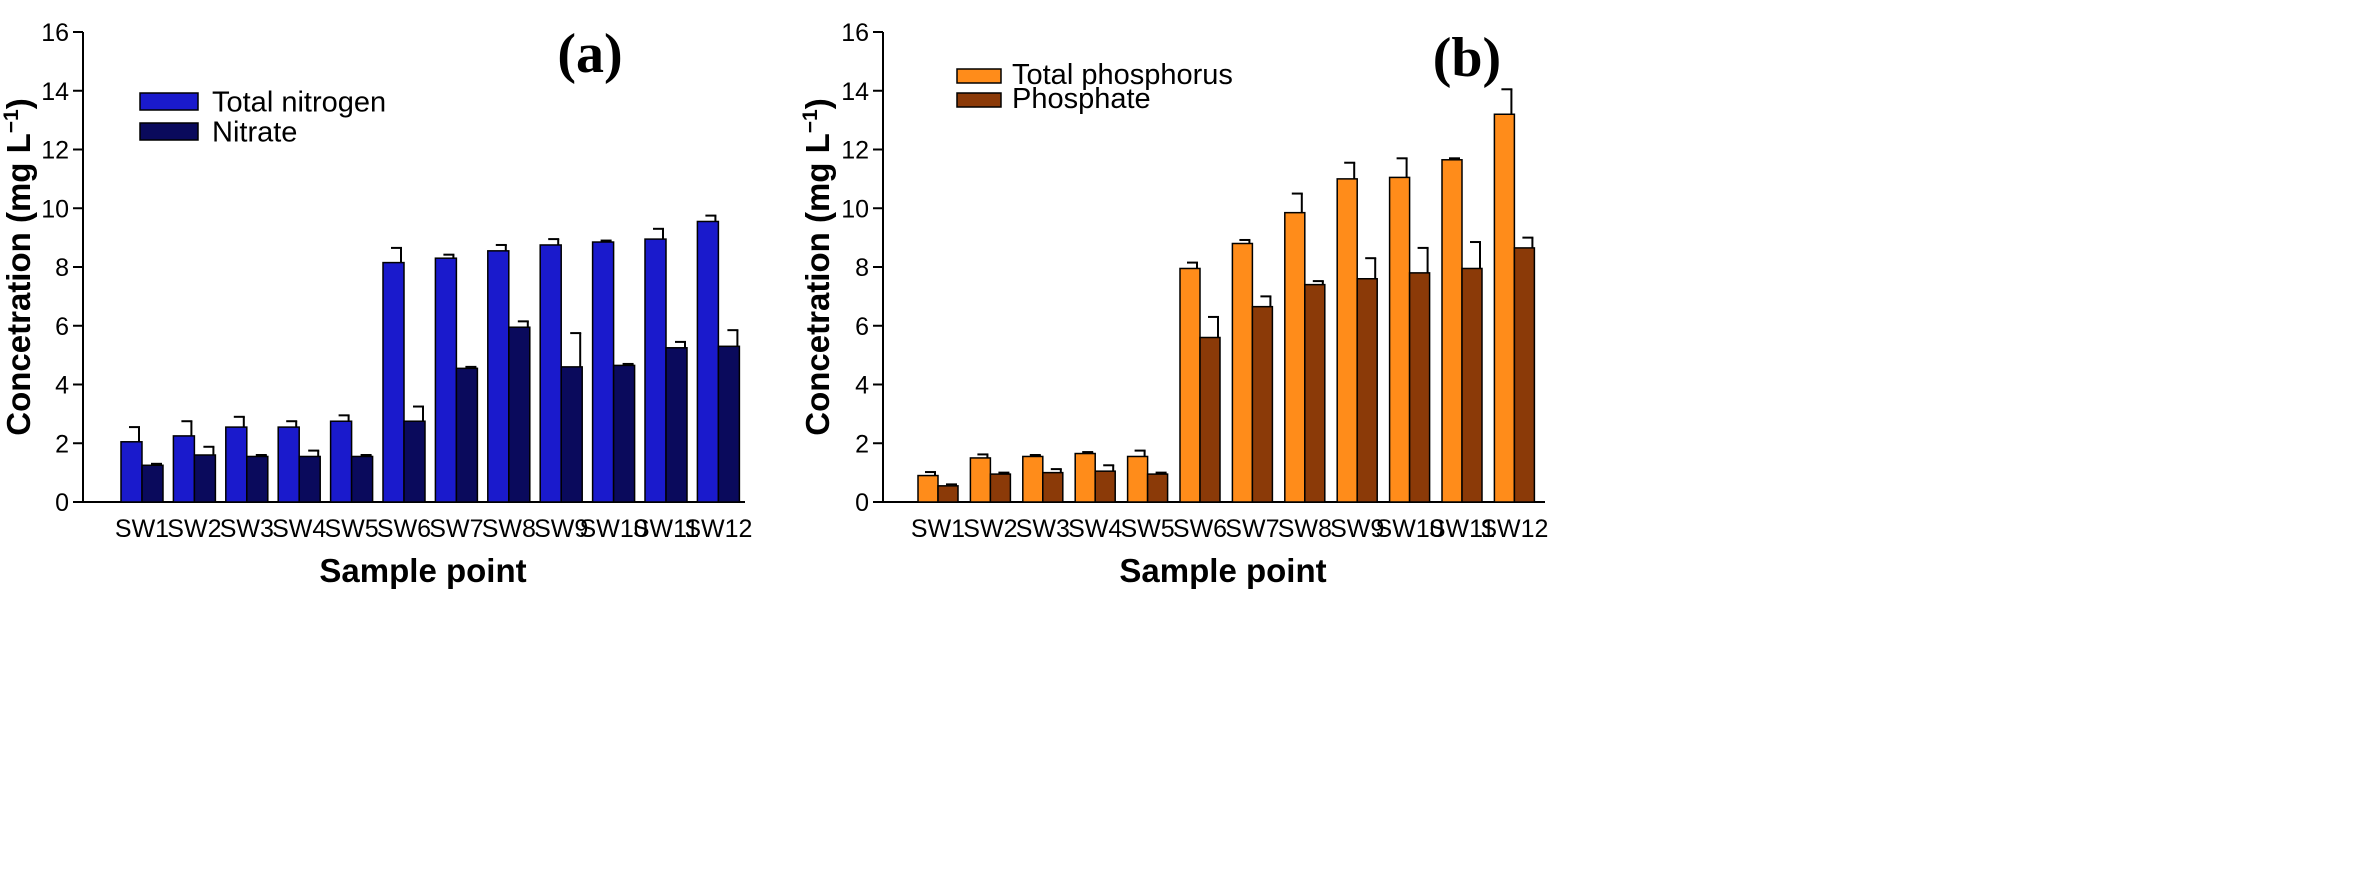  Describe the element at coordinates (1053, 487) in the screenshot. I see `bar-phosphate-sw3` at that location.